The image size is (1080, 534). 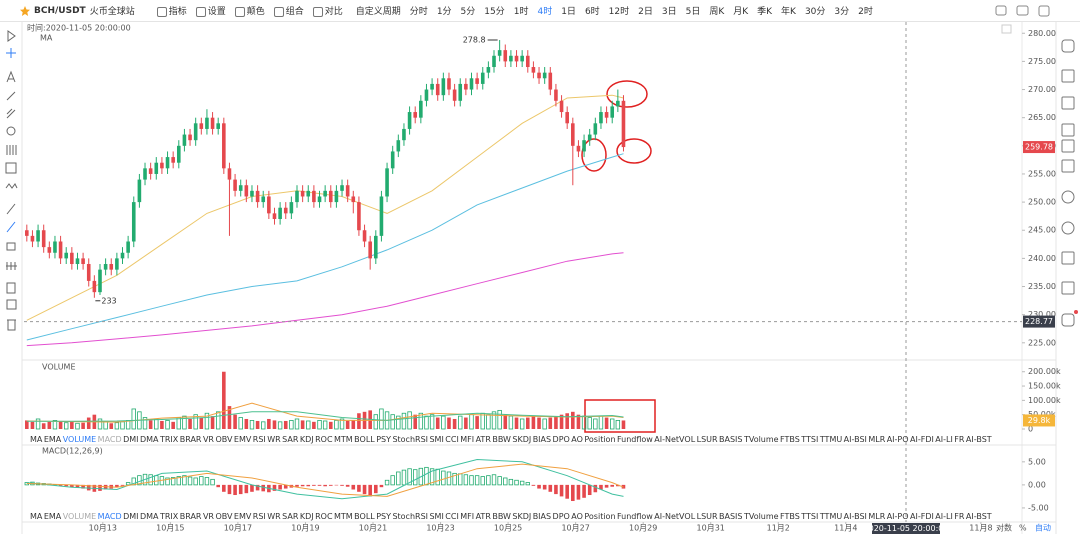 I want to click on star-icon, so click(x=25, y=11).